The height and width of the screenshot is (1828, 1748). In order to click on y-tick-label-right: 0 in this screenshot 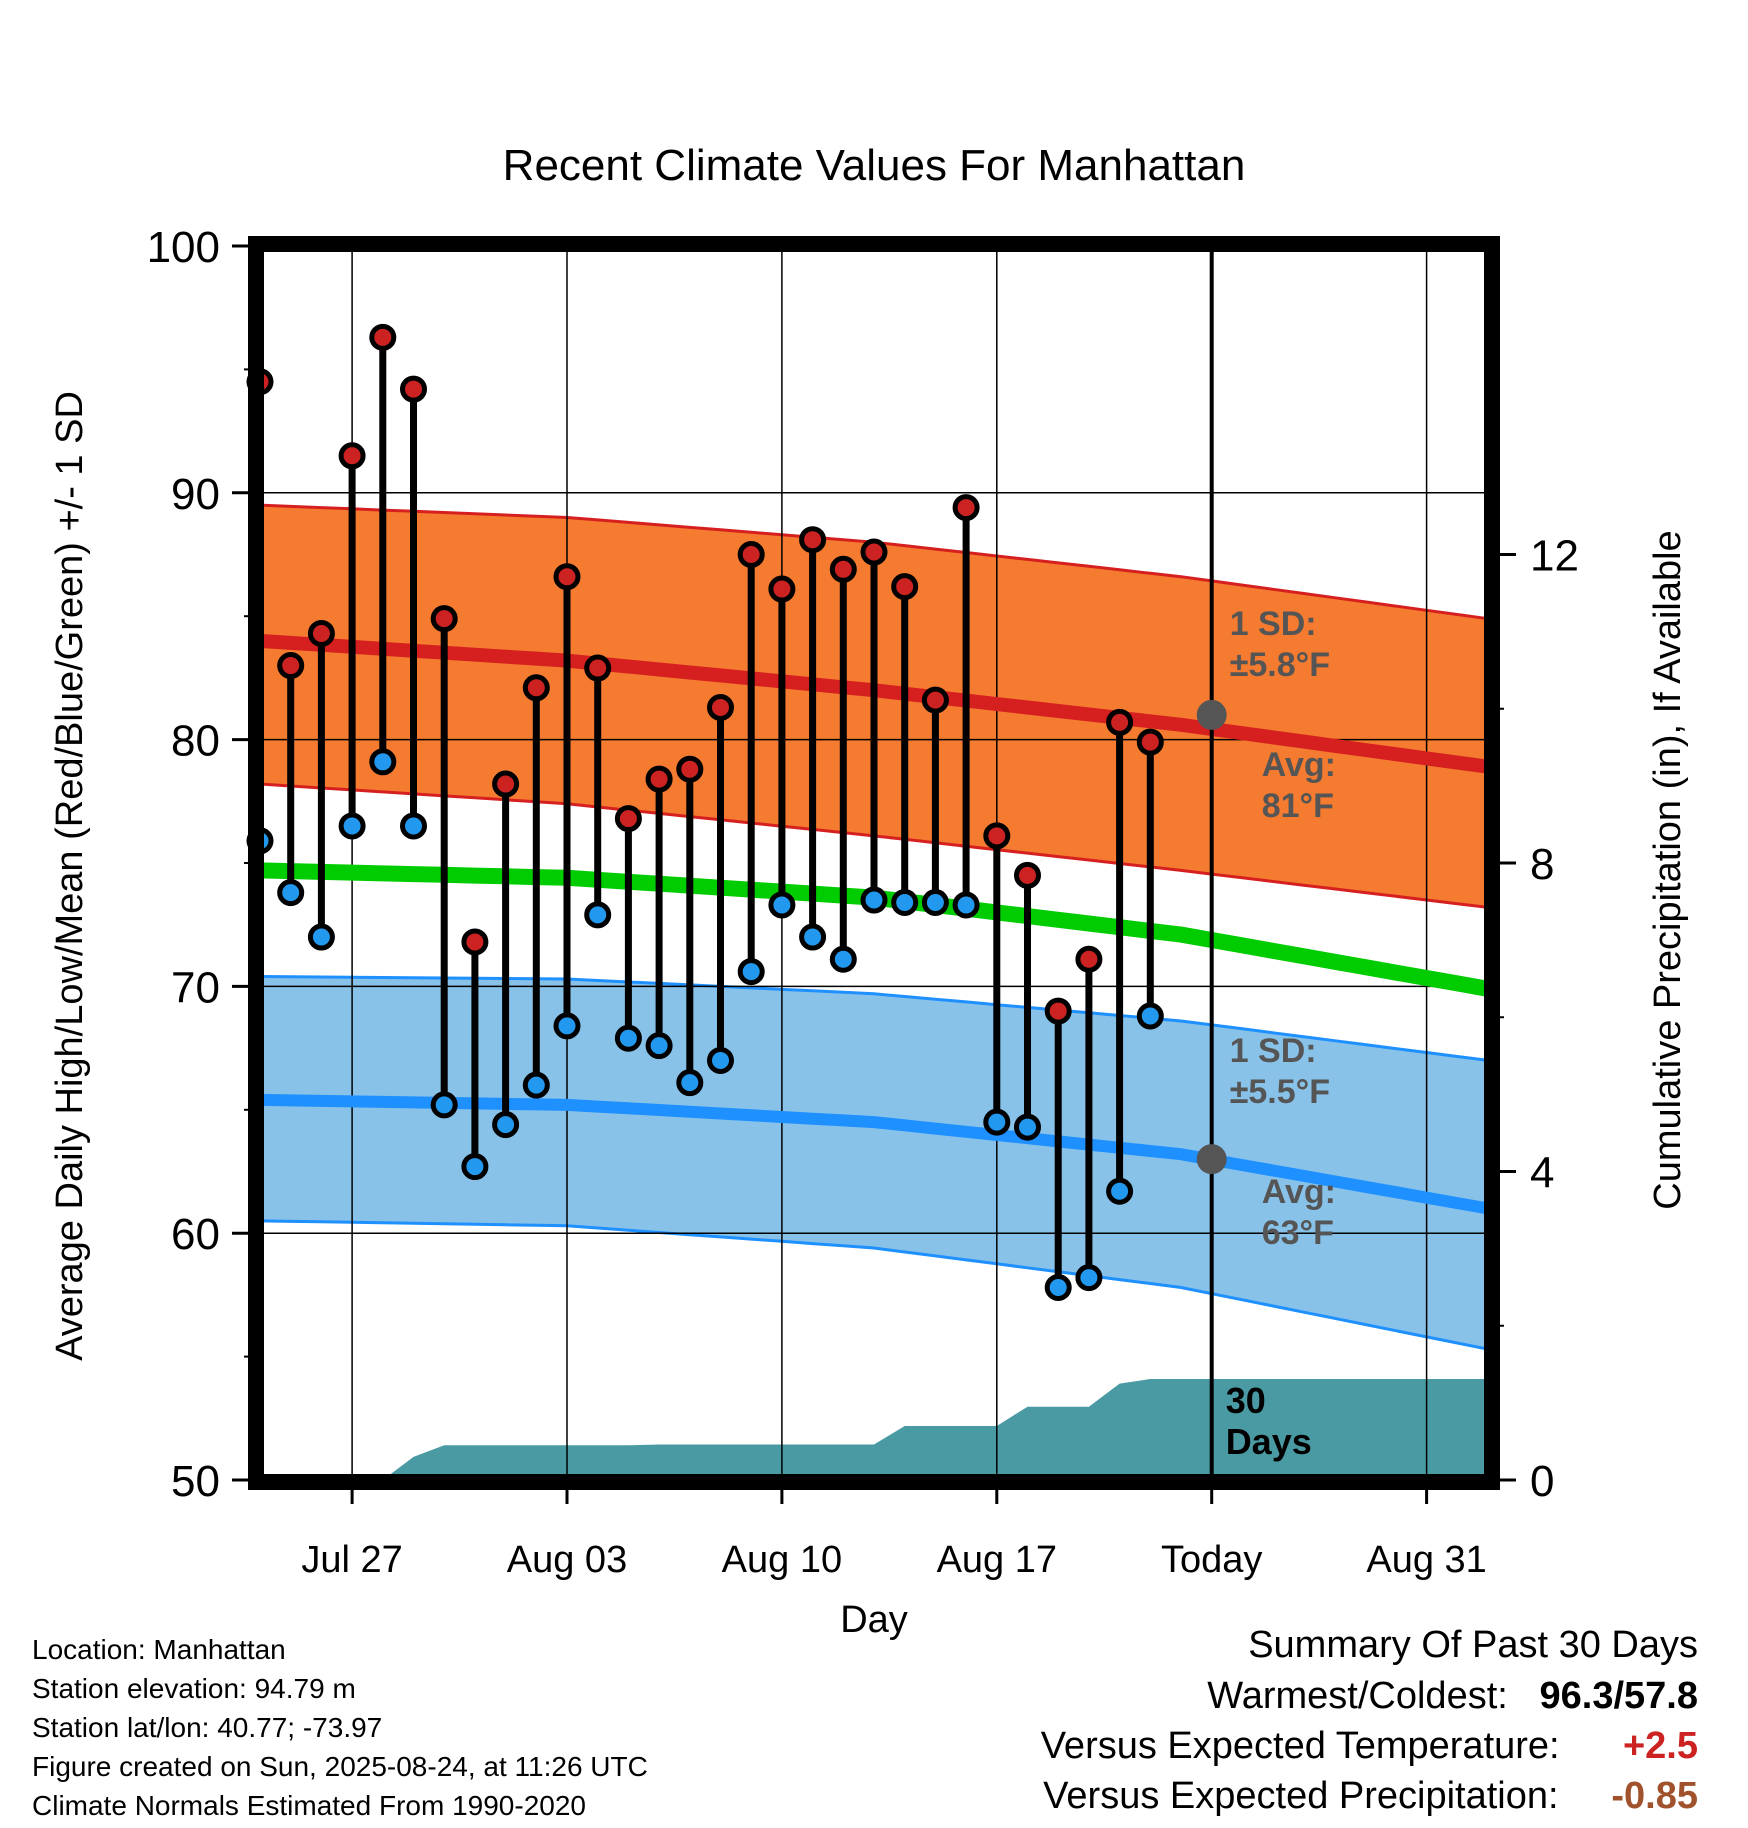, I will do `click(1542, 1481)`.